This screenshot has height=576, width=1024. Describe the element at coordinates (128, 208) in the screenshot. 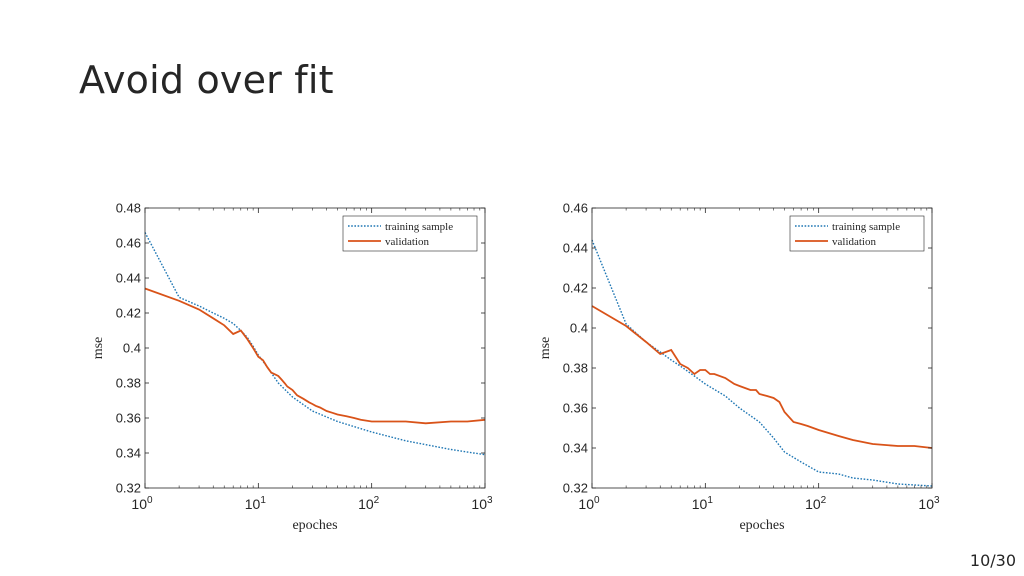

I see `y-tick-label: 0.48` at that location.